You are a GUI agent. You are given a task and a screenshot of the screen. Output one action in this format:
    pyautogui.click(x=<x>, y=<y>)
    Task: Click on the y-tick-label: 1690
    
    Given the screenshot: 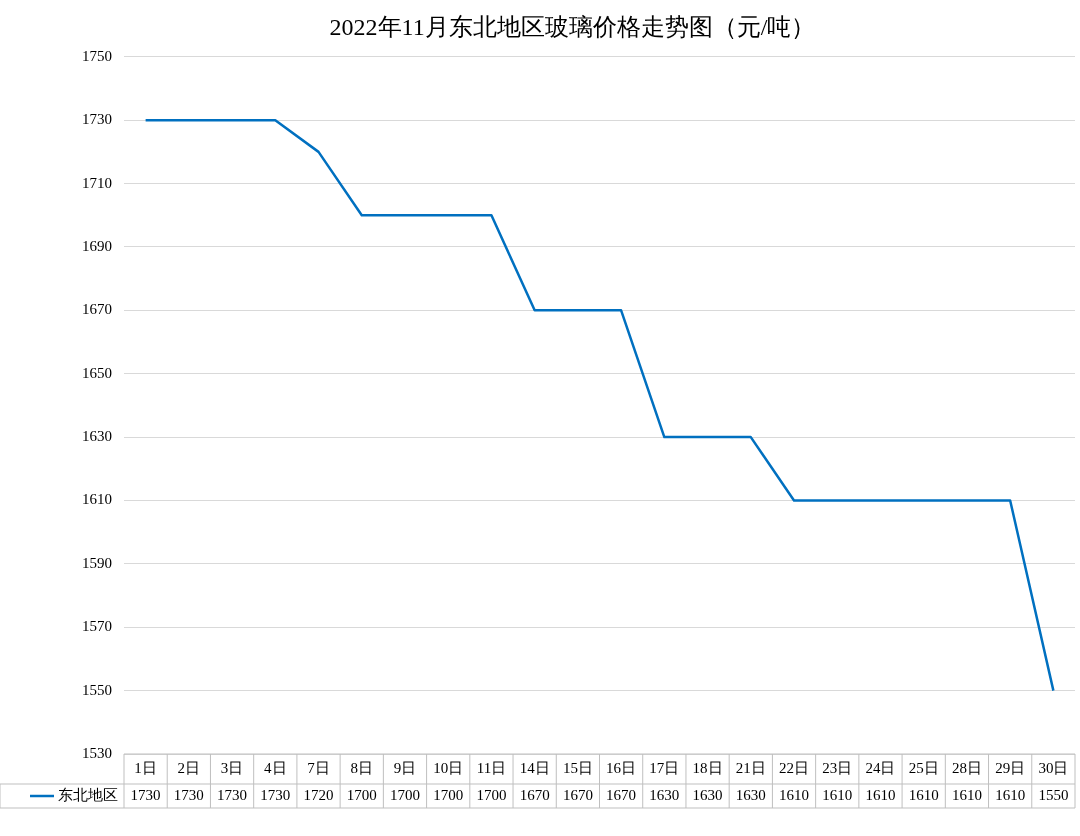 What is the action you would take?
    pyautogui.click(x=97, y=245)
    